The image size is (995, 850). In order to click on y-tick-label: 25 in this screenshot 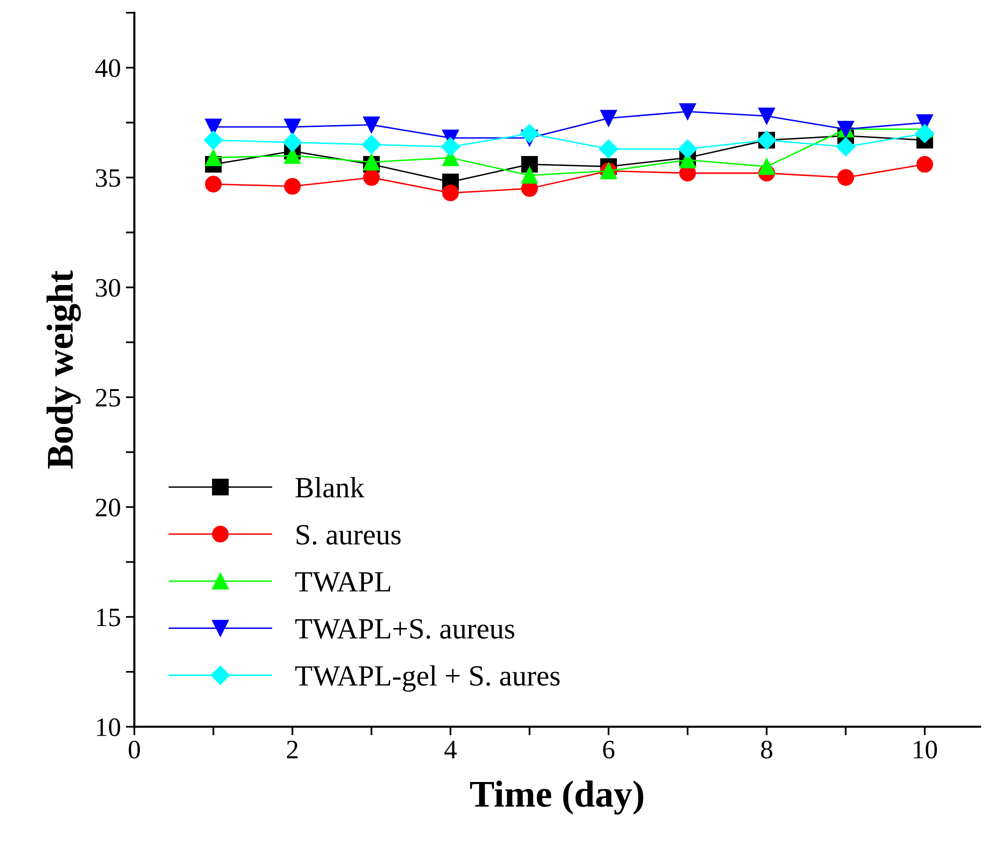, I will do `click(108, 397)`.